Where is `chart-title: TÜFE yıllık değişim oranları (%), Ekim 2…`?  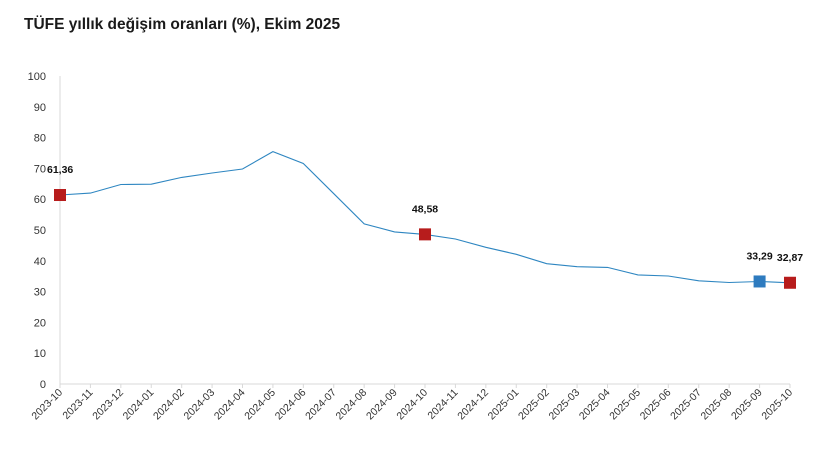
chart-title: TÜFE yıllık değişim oranları (%), Ekim 2… is located at coordinates (182, 24).